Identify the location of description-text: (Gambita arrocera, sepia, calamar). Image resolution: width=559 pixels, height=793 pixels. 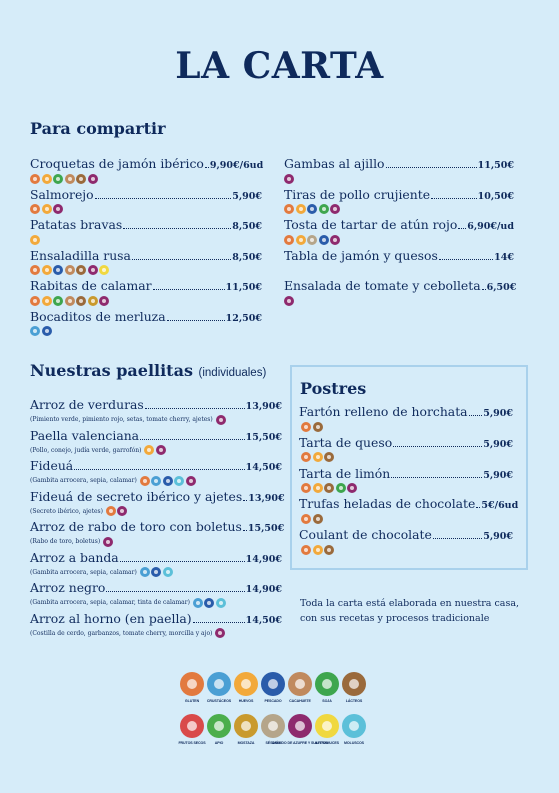
(83, 572).